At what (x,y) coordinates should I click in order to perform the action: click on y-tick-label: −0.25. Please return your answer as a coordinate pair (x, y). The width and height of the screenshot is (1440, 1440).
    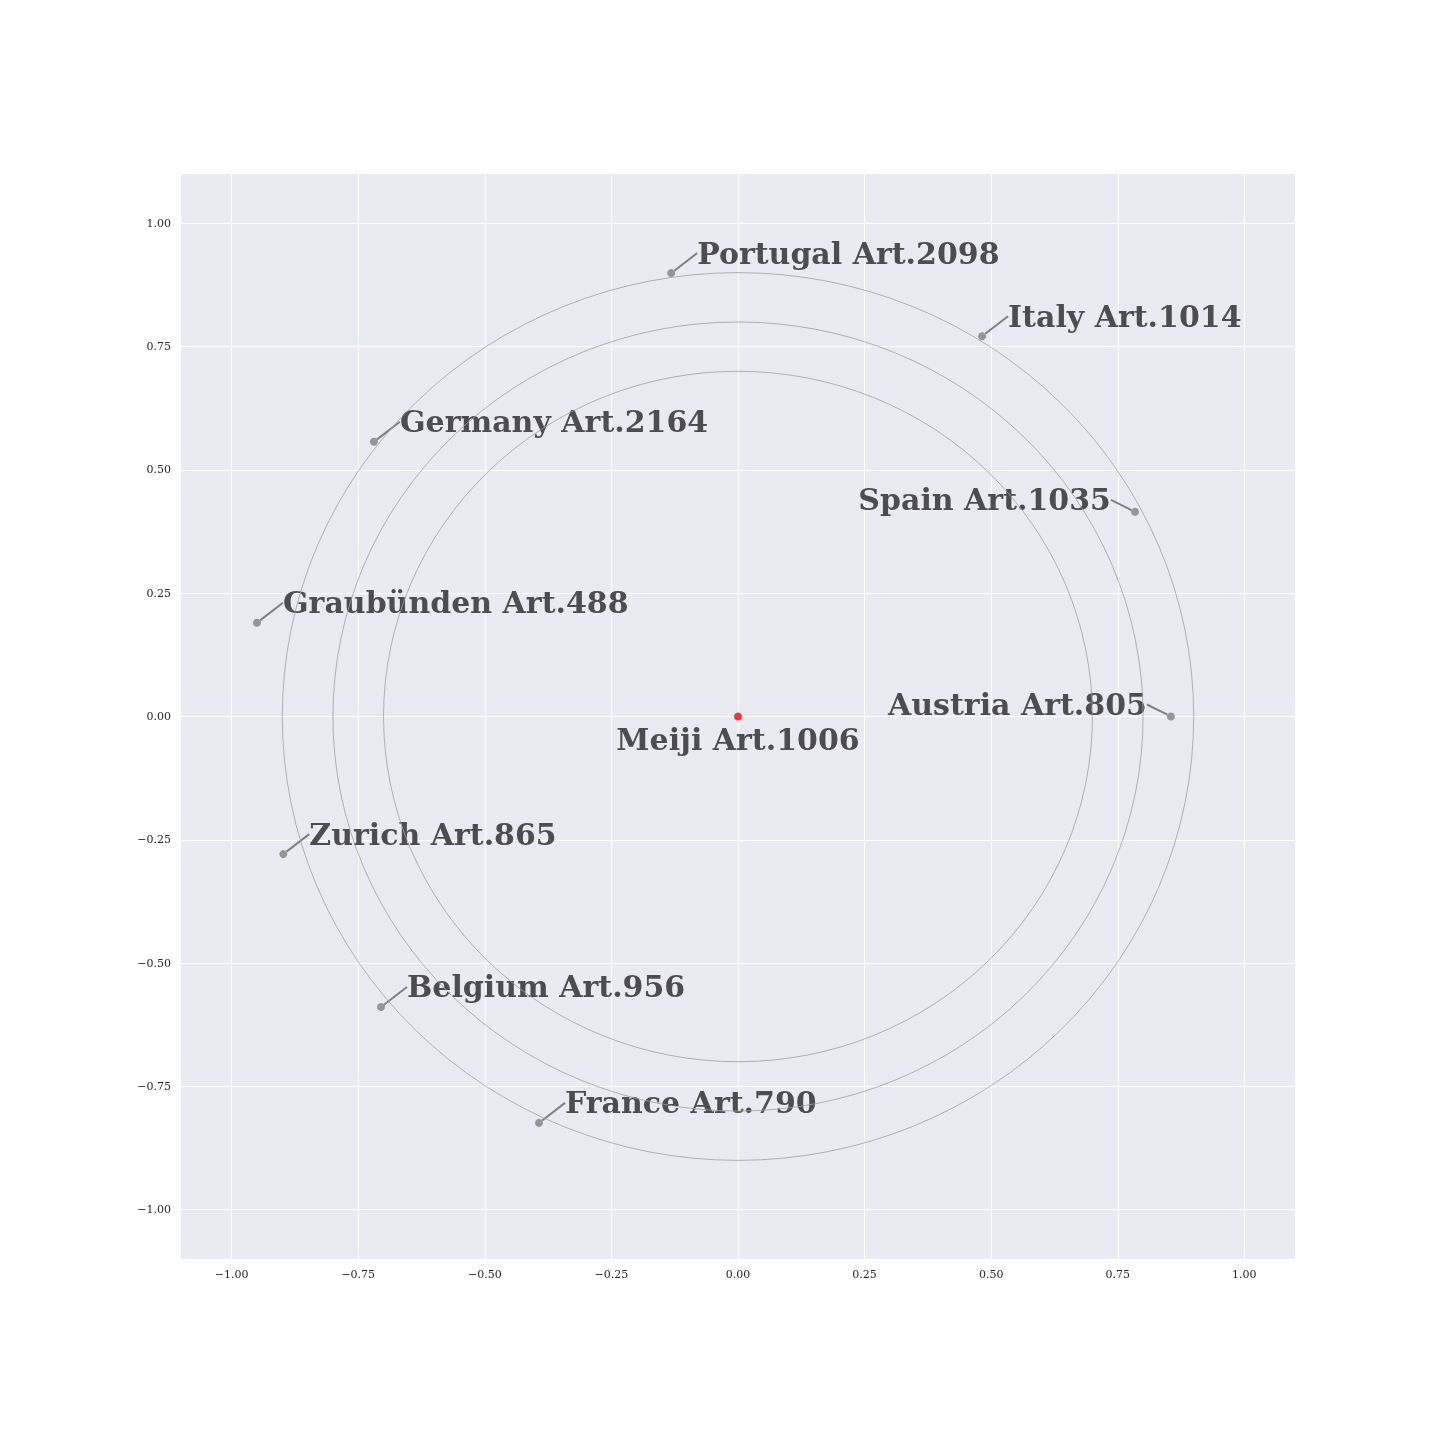
    Looking at the image, I should click on (154, 840).